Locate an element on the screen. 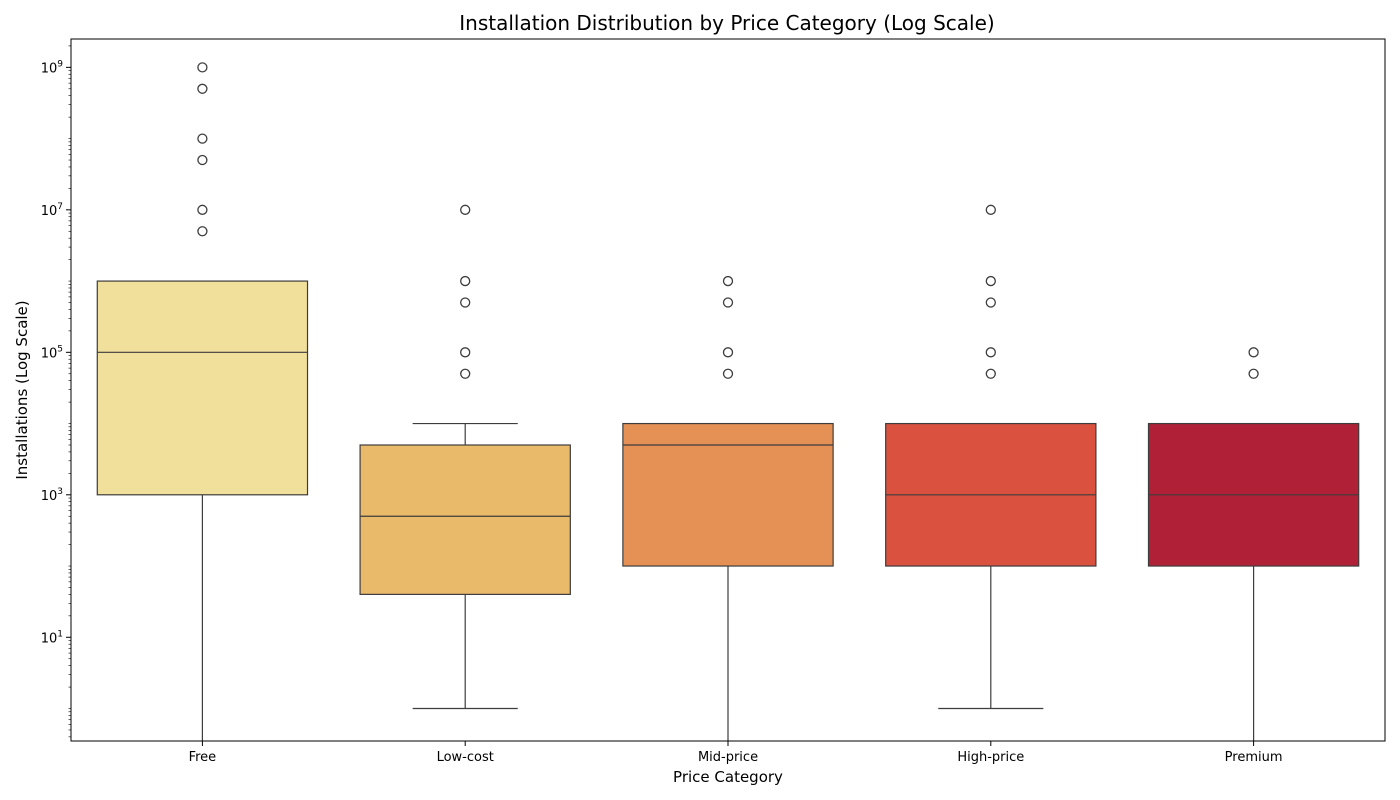 The height and width of the screenshot is (800, 1400). y-tick-label: 10⁵ is located at coordinates (52, 352).